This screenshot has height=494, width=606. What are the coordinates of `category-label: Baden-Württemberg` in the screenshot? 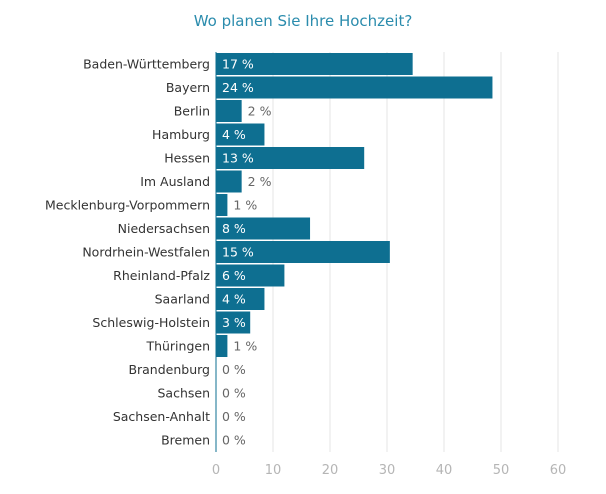 It's located at (146, 64).